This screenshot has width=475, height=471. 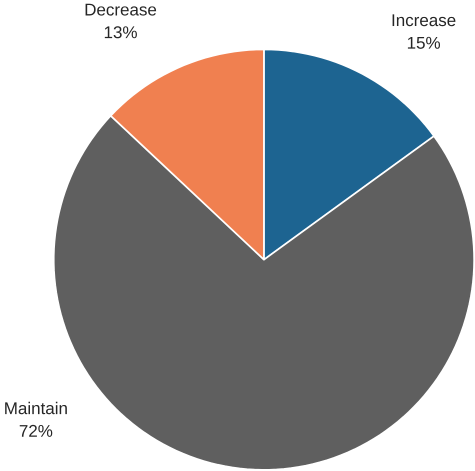 What do you see at coordinates (36, 431) in the screenshot?
I see `data-label: 72%` at bounding box center [36, 431].